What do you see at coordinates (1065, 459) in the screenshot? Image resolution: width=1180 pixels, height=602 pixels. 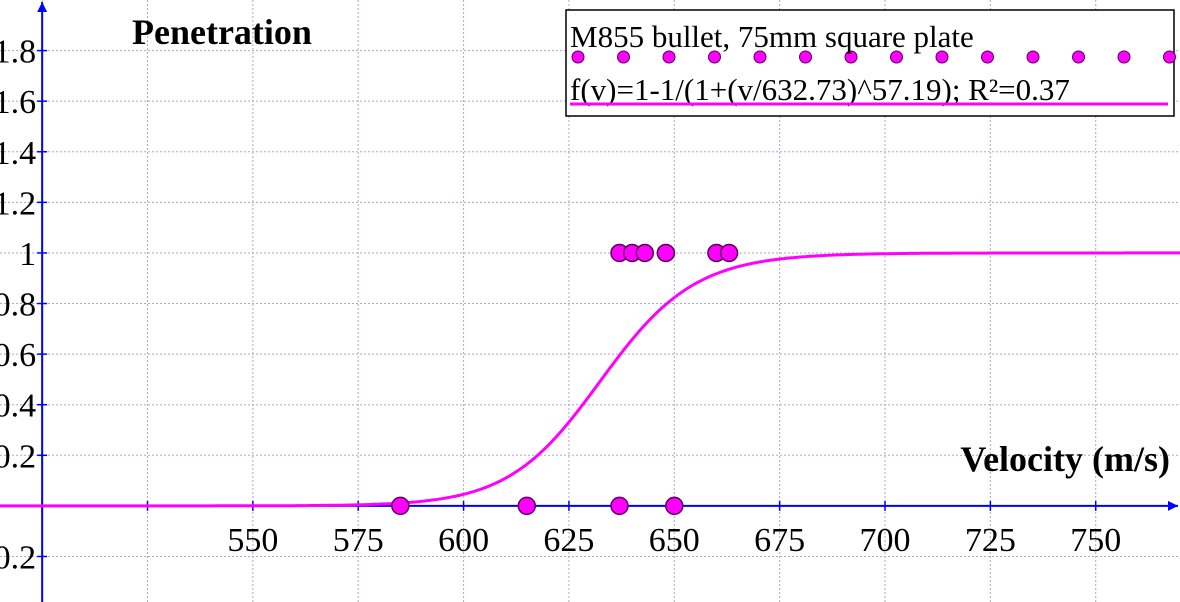 I see `x-axis-title: Velocity (m/s)` at bounding box center [1065, 459].